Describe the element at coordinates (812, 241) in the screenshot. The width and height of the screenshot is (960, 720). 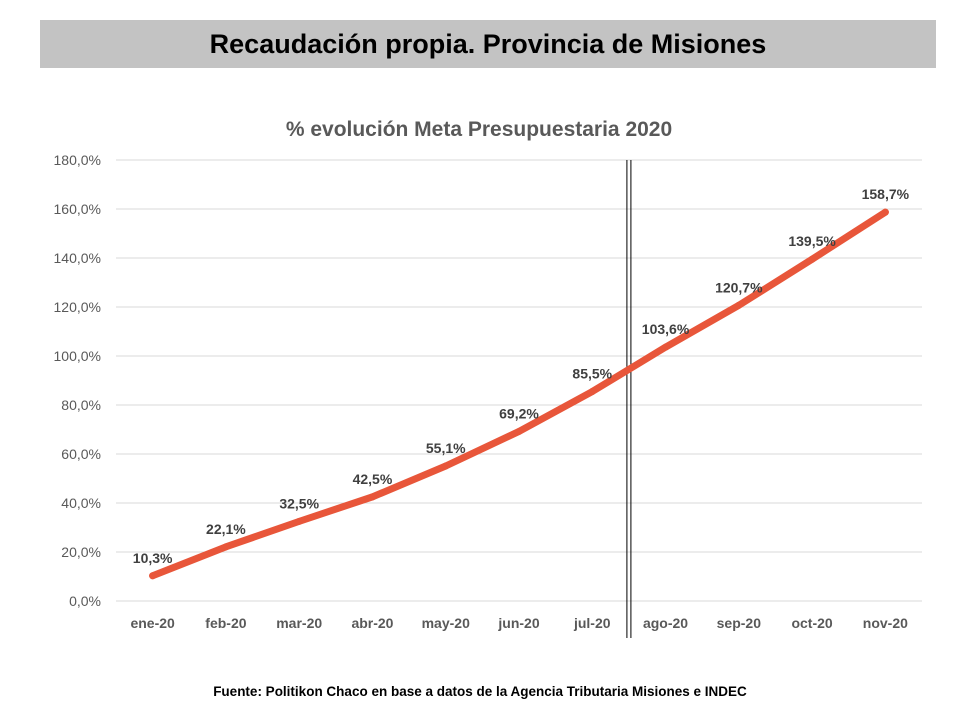
I see `data-label: 139,5%` at that location.